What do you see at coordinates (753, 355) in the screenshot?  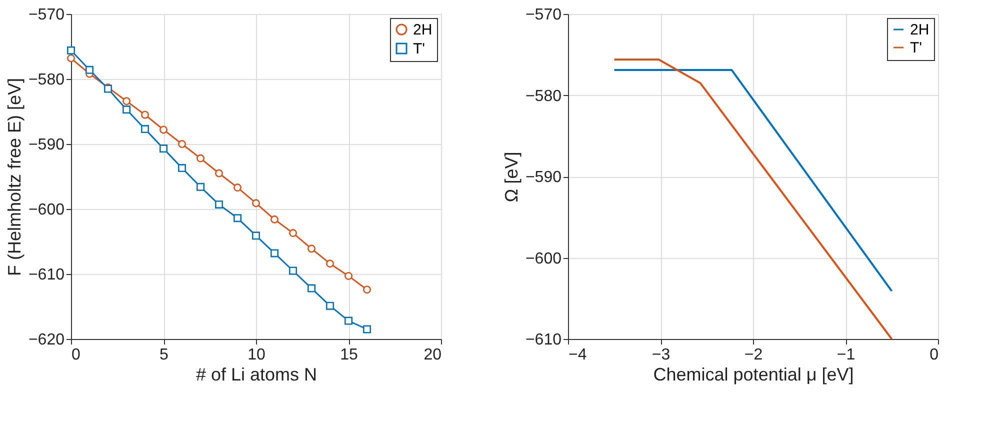 I see `x-tick-label: −2` at bounding box center [753, 355].